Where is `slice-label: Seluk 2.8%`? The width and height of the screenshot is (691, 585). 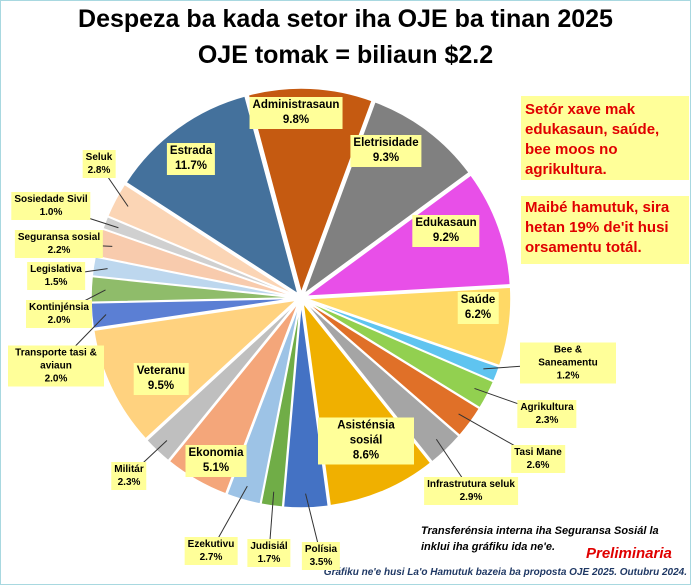 slice-label: Seluk 2.8% is located at coordinates (99, 164).